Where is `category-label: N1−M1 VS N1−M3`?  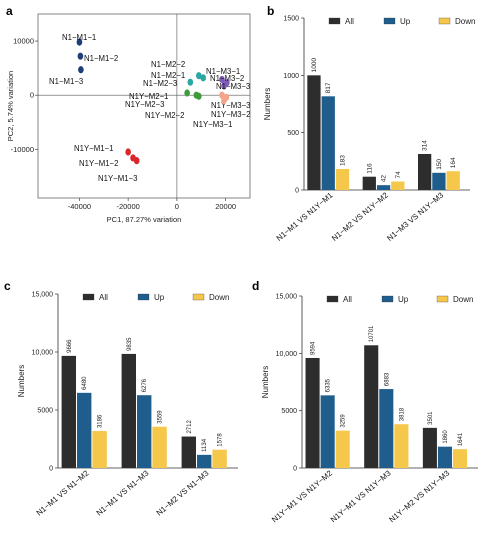 category-label: N1−M1 VS N1−M3 is located at coordinates (123, 493).